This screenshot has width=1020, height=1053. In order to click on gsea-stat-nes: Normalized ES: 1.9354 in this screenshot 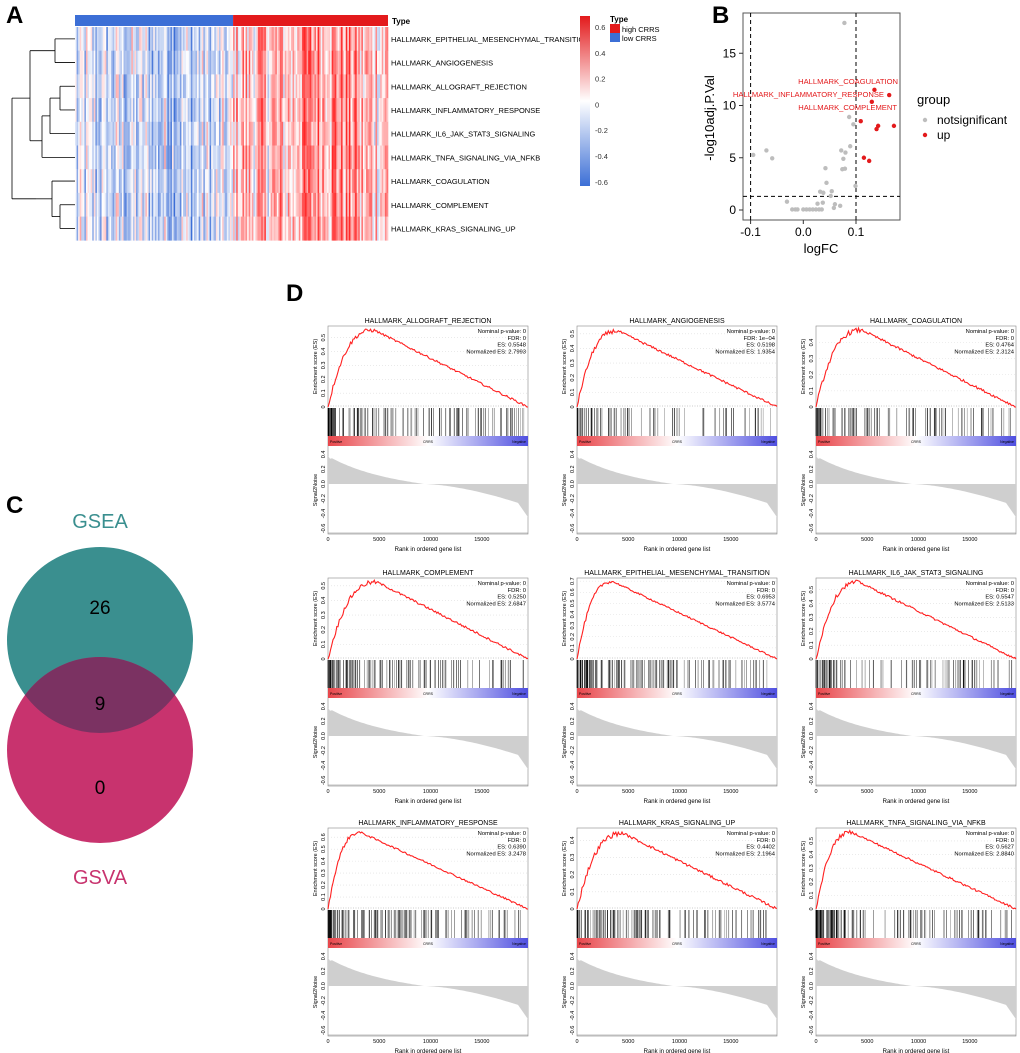, I will do `click(745, 352)`.